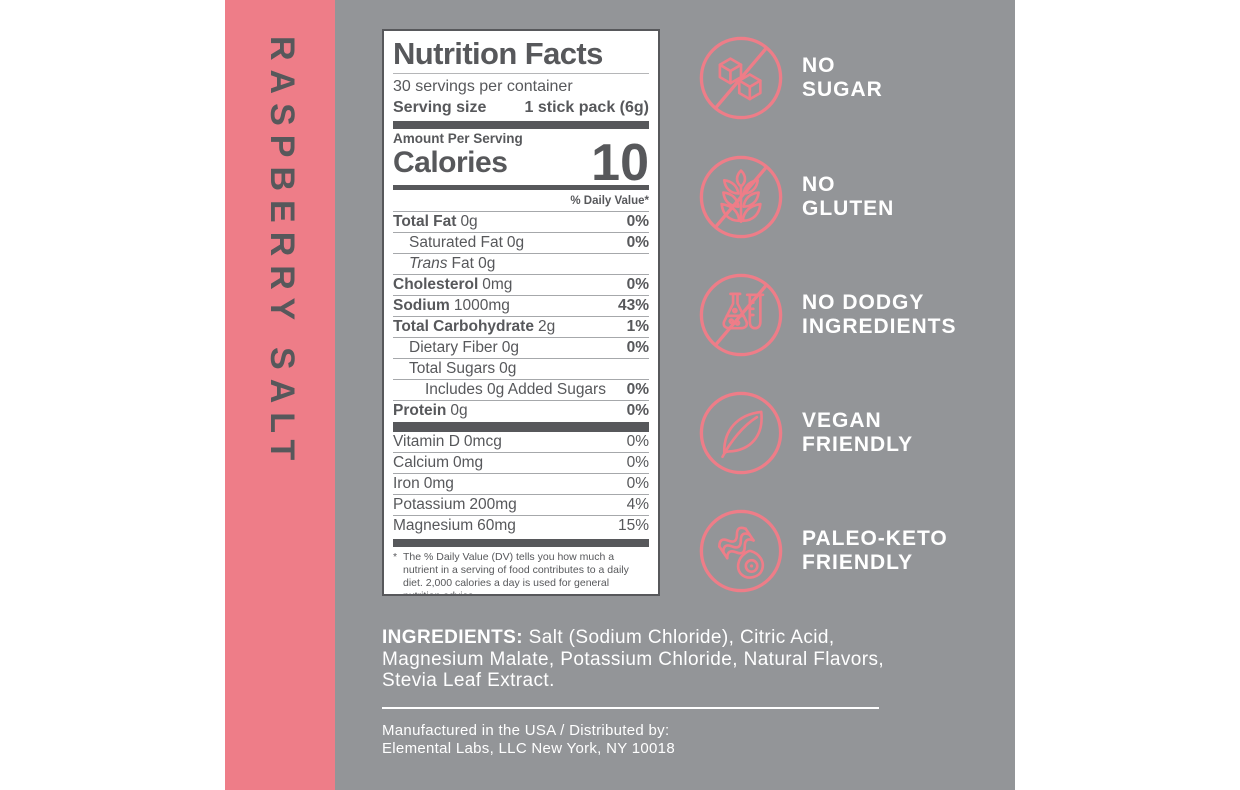 Image resolution: width=1240 pixels, height=790 pixels. What do you see at coordinates (795, 197) in the screenshot?
I see `claim-no-gluten: NO GLUTEN` at bounding box center [795, 197].